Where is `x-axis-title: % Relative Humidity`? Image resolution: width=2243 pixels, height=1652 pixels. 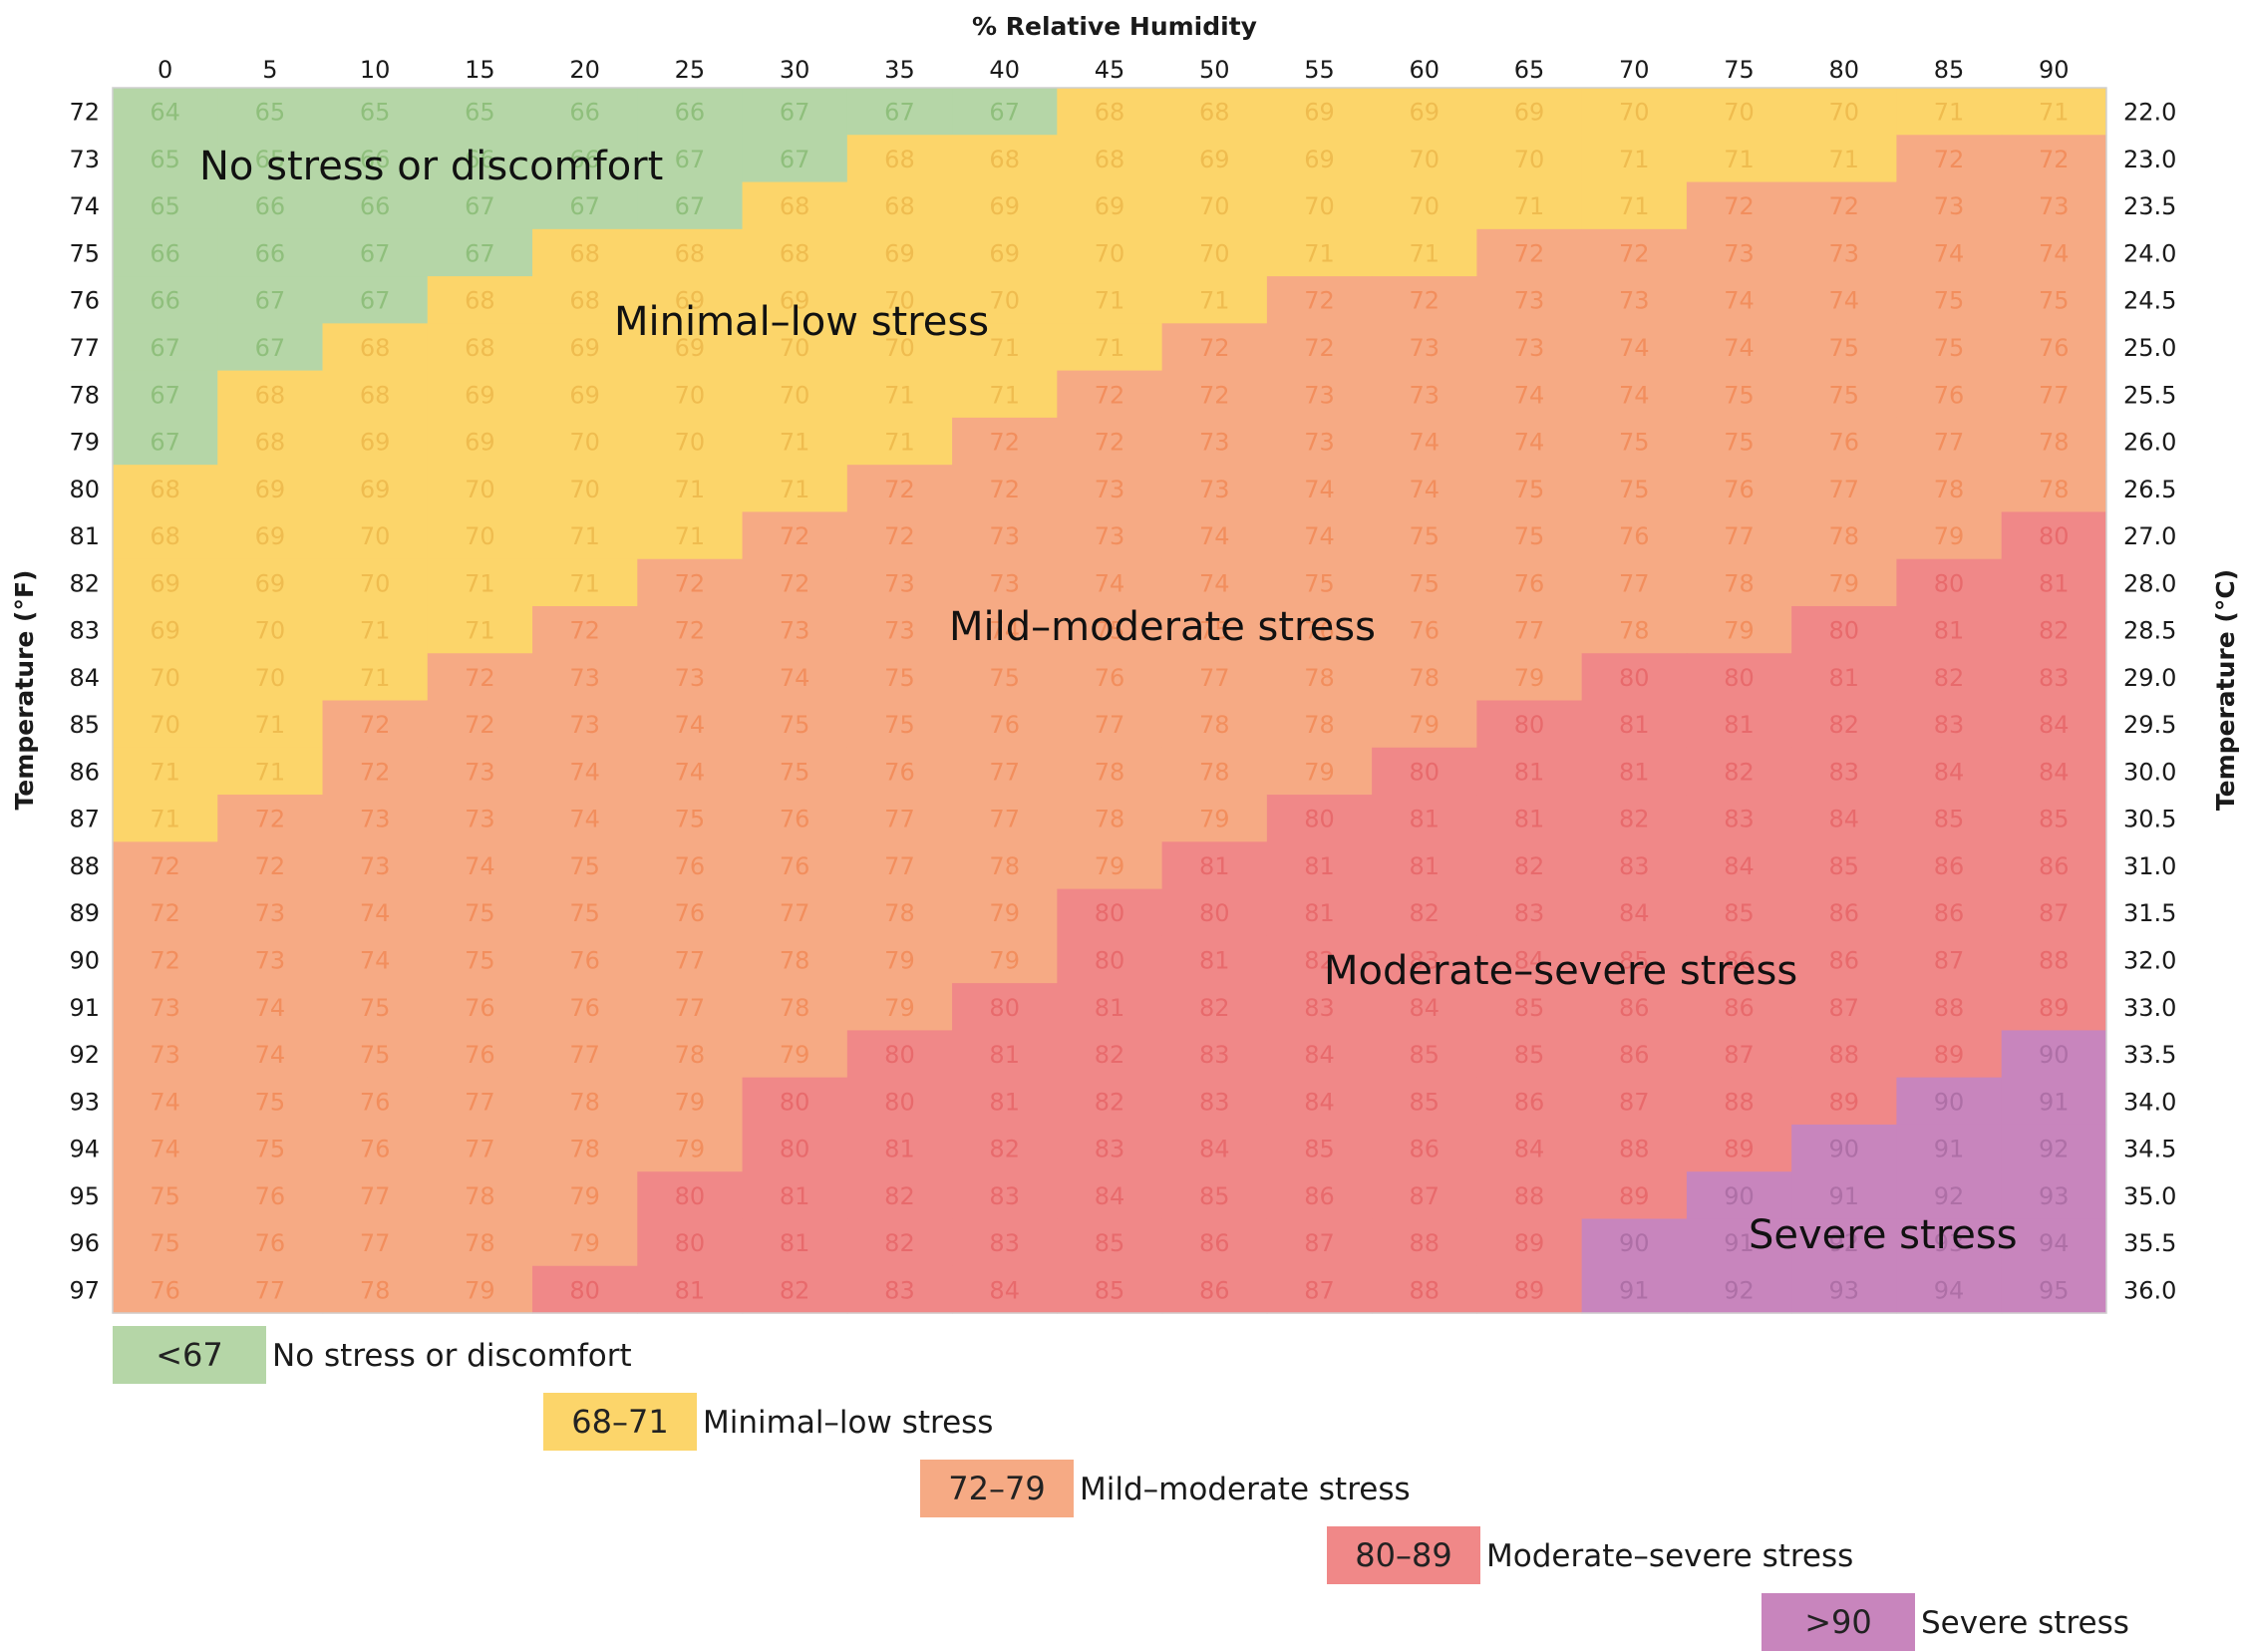
x-axis-title: % Relative Humidity is located at coordinates (1115, 27).